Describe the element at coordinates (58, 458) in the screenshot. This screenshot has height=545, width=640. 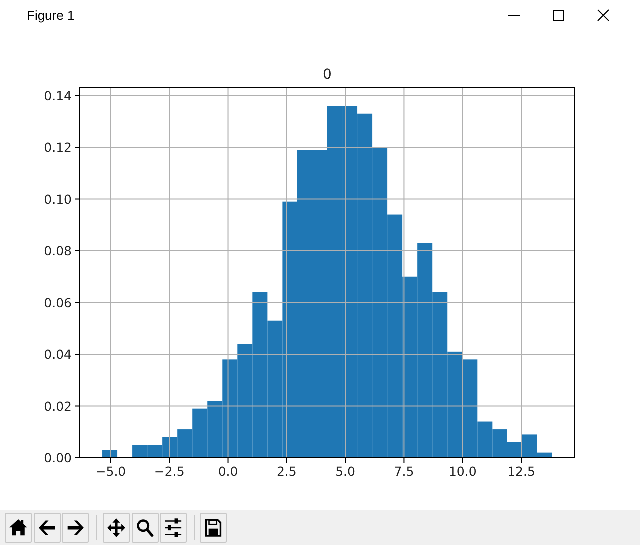
I see `y-tick-label: 0.00` at that location.